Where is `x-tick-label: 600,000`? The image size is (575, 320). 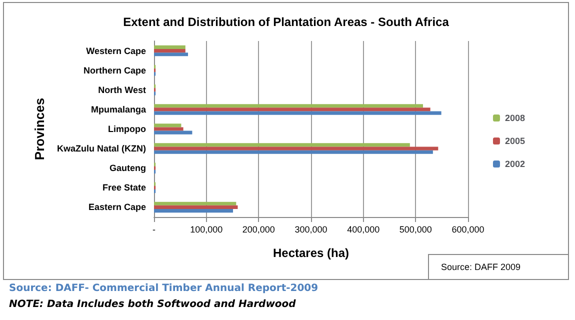 x-tick-label: 600,000 is located at coordinates (468, 229).